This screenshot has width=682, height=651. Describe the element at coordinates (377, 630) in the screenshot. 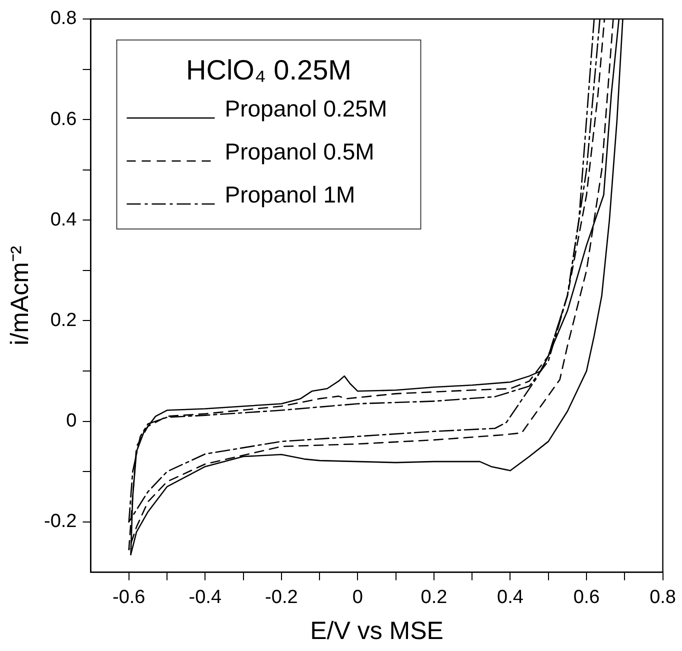

I see `x-axis-title: E/V vs MSE` at that location.